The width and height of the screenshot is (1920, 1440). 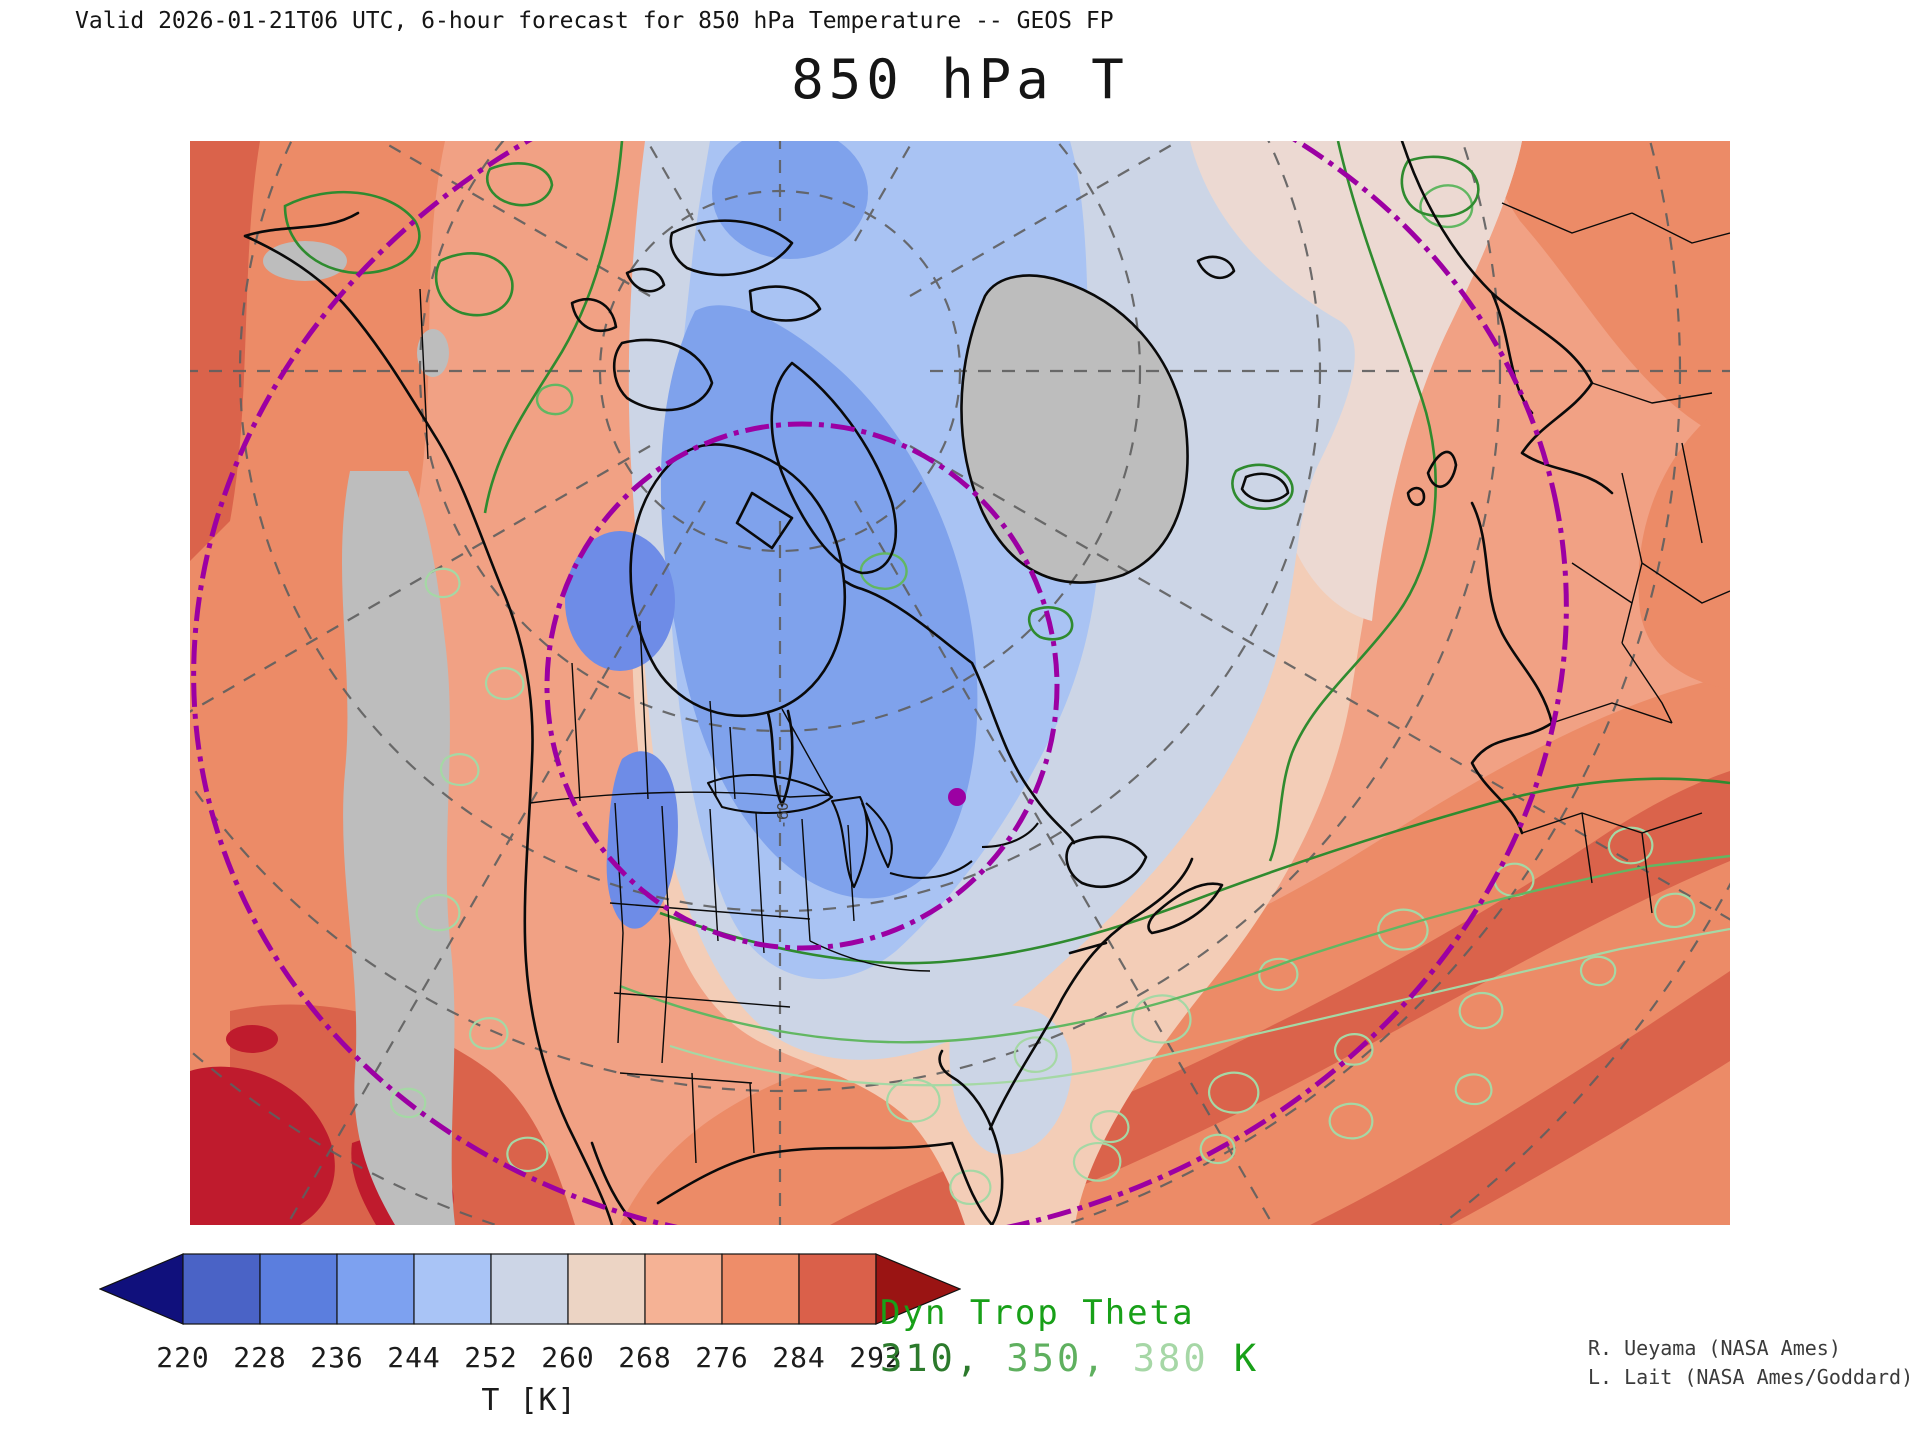 I want to click on trop-theta-legend: Dyn Trop Theta 310, 350, 380 K, so click(x=1069, y=1337).